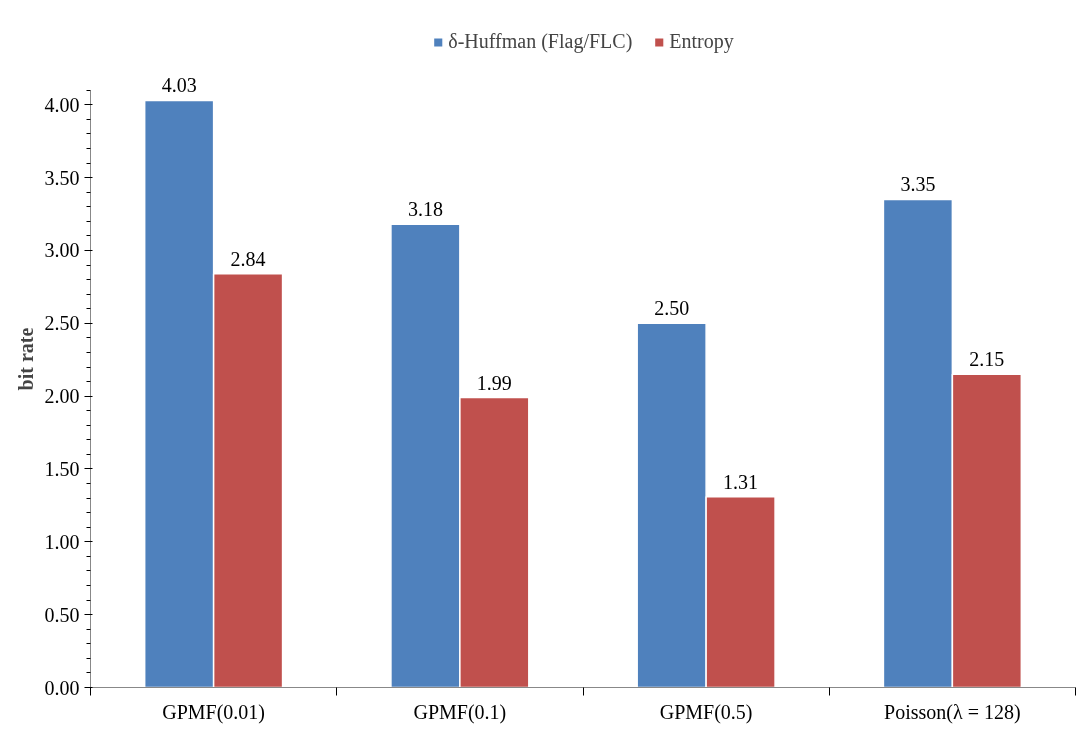 Image resolution: width=1090 pixels, height=732 pixels. Describe the element at coordinates (62, 323) in the screenshot. I see `y-tick-label: 2.50` at that location.